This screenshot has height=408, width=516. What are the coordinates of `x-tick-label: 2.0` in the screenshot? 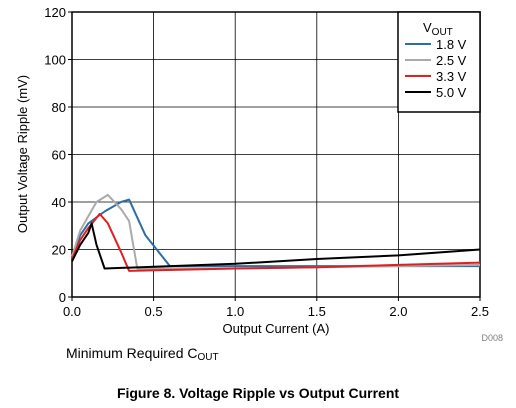 It's located at (398, 311).